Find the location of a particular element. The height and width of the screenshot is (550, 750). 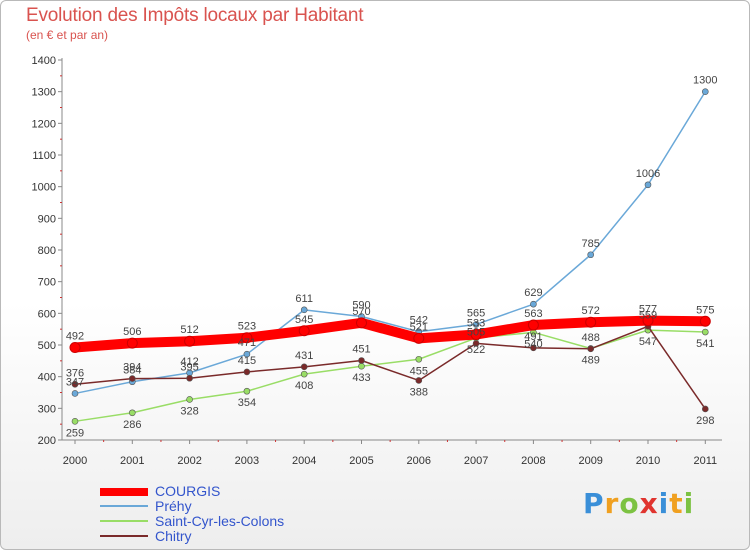

data-label: 328 is located at coordinates (189, 411).